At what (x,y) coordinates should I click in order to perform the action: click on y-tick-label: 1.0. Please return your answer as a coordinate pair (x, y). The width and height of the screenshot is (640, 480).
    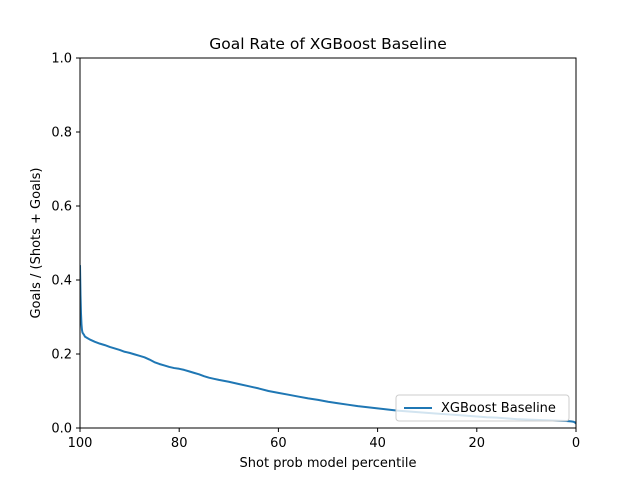
    Looking at the image, I should click on (61, 59).